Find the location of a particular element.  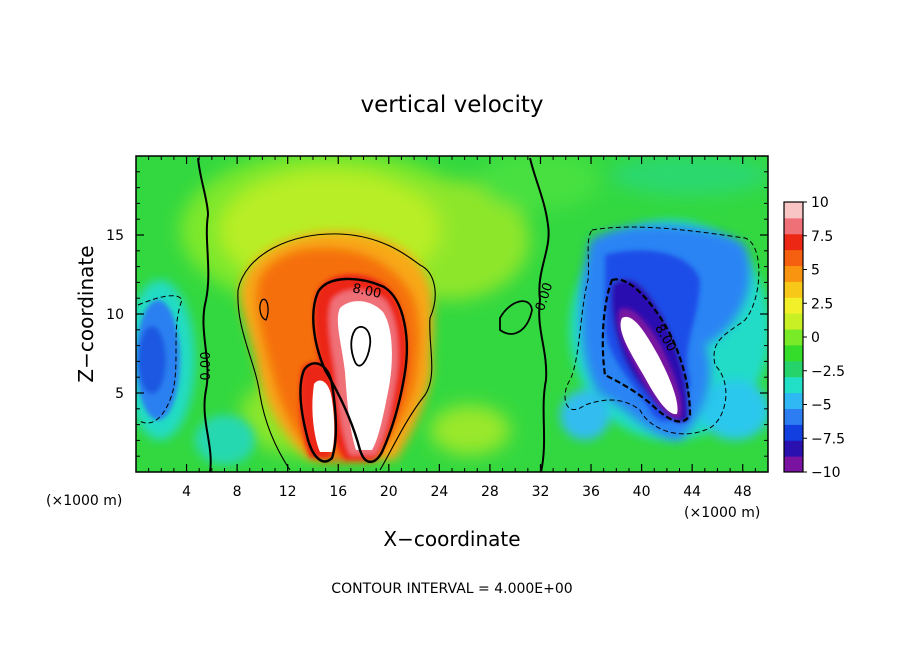

colorbar-tick-label: −10 is located at coordinates (826, 473).